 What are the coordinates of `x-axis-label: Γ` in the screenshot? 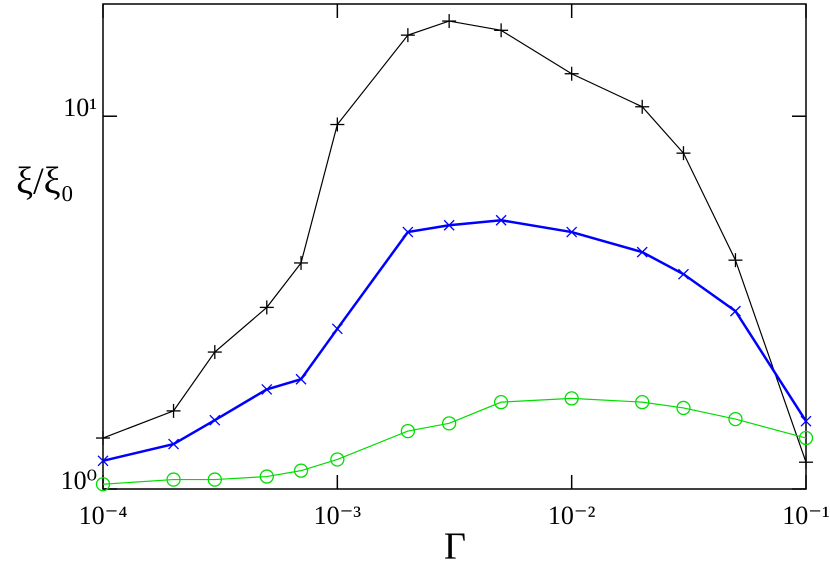 It's located at (455, 547).